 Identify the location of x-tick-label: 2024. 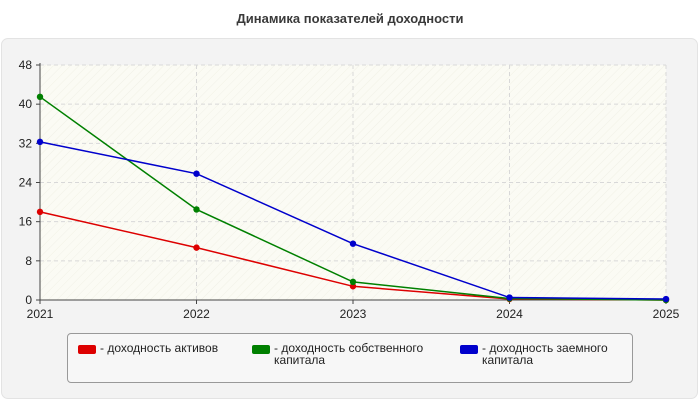
(509, 314).